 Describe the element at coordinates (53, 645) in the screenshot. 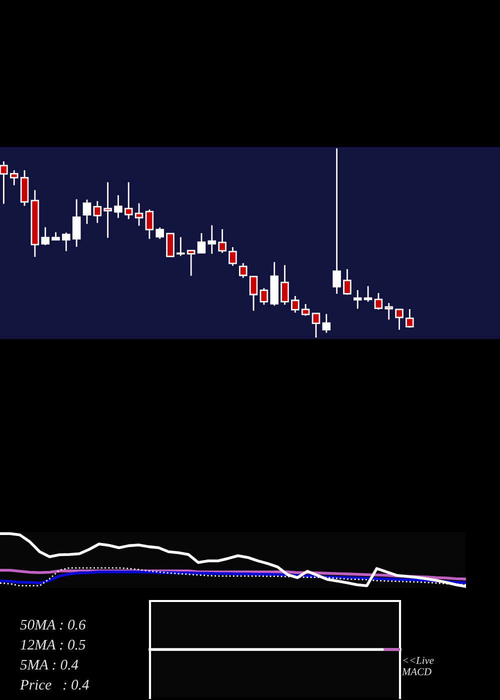

I see `text: 12MA : 0.5` at that location.